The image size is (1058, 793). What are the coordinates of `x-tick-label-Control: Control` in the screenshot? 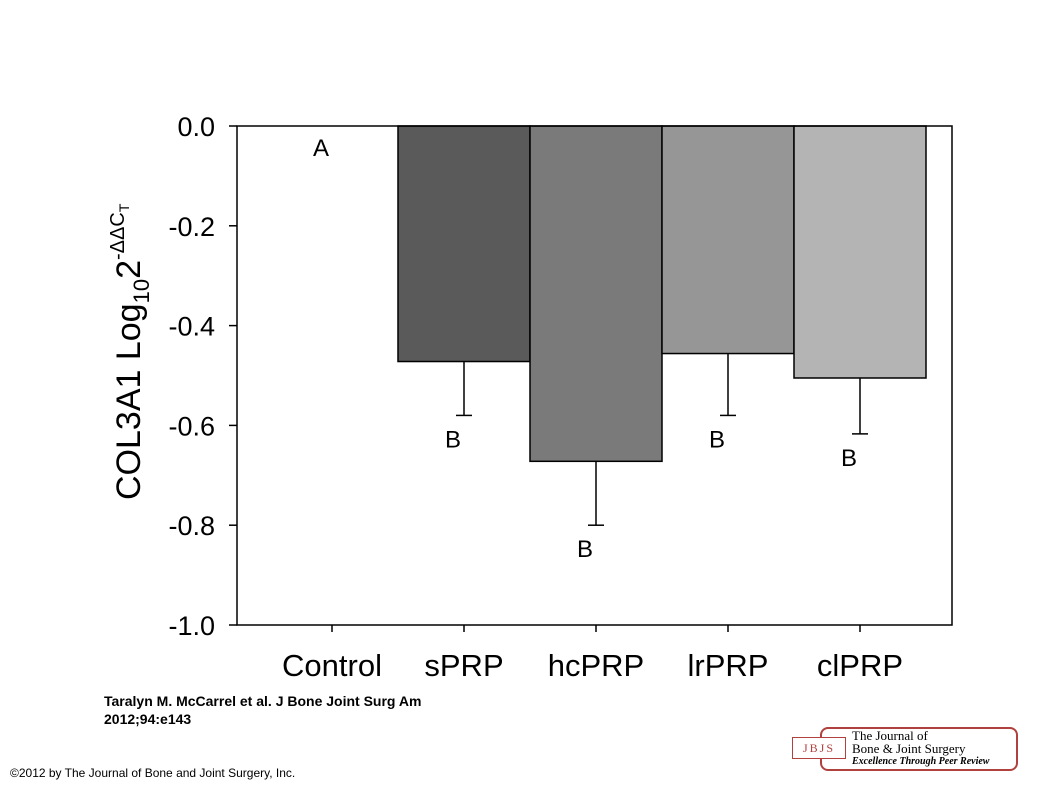 It's located at (332, 665).